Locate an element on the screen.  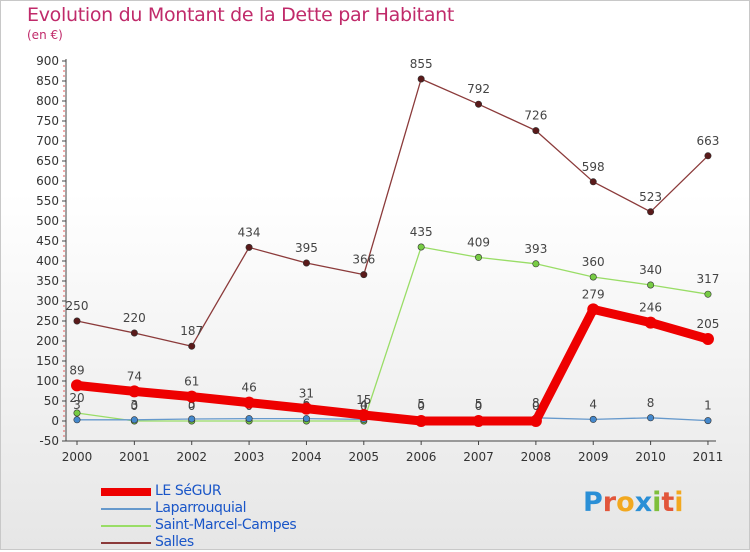
x-tick-label: 2003 is located at coordinates (249, 457).